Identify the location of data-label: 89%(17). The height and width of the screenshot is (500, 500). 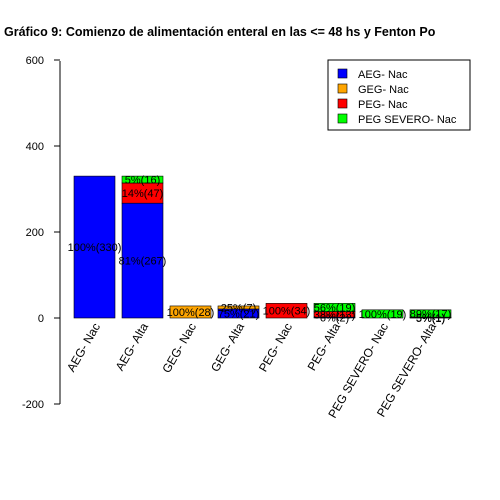
(431, 314).